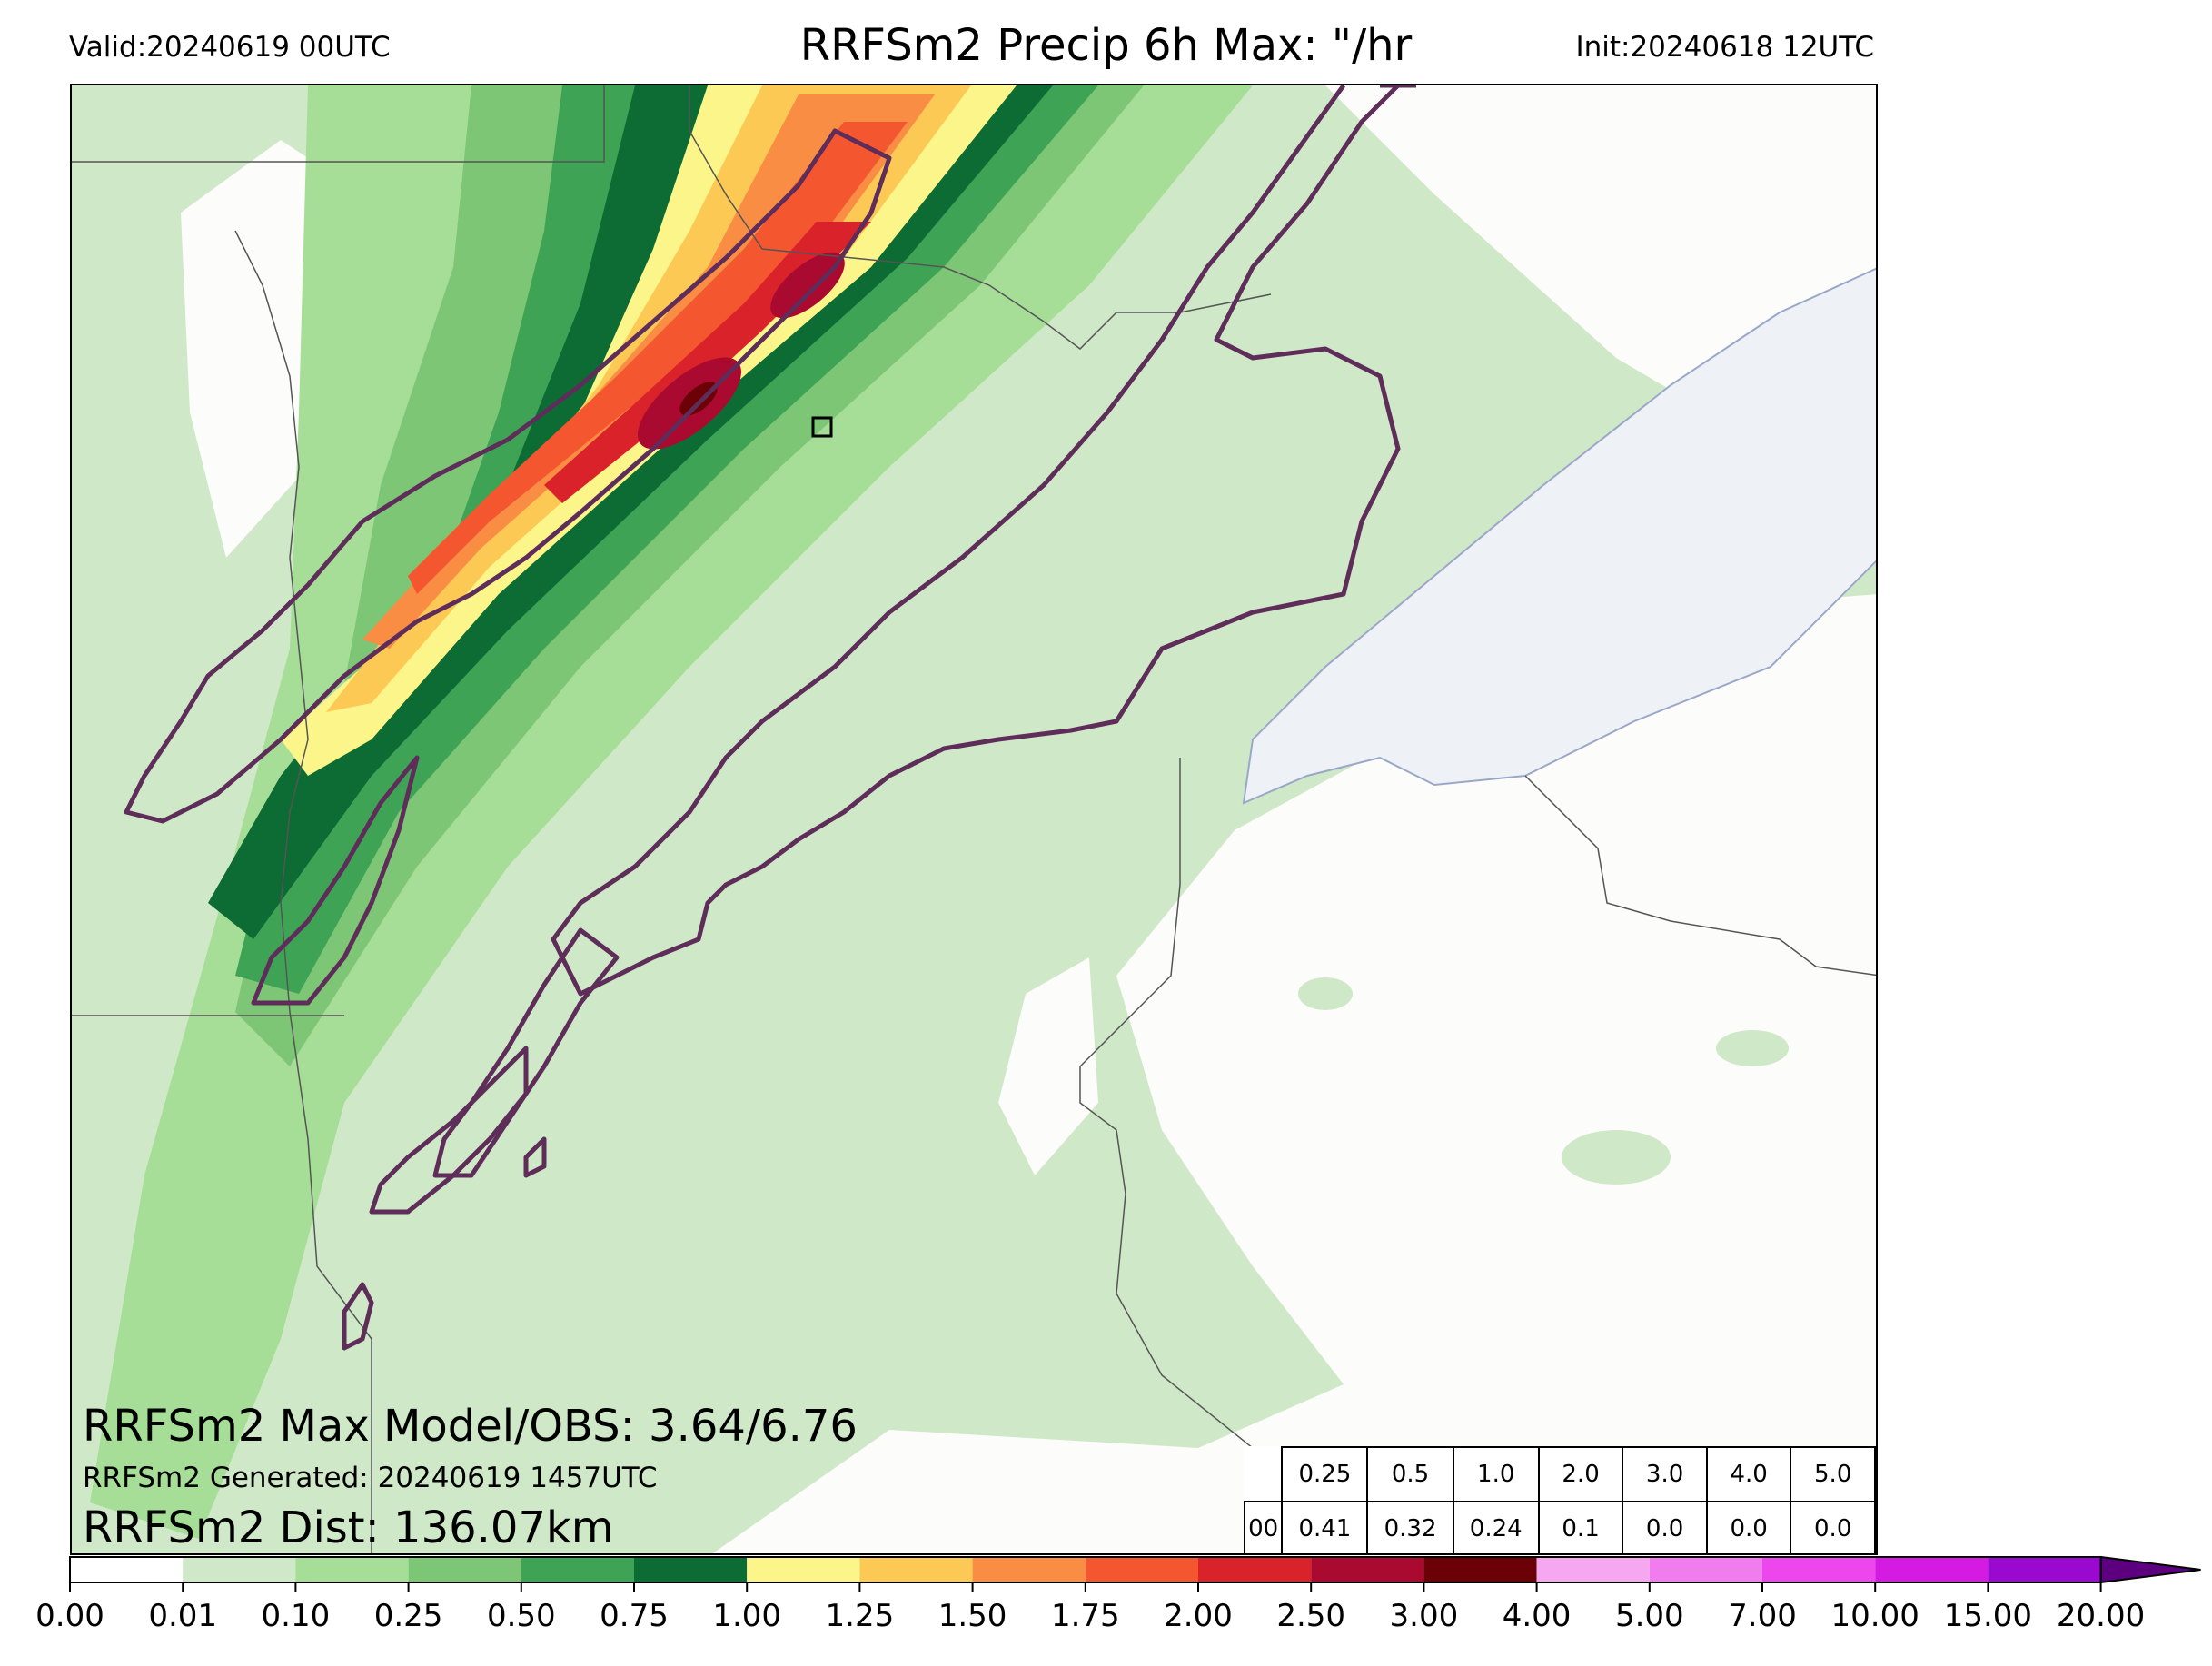  Describe the element at coordinates (1748, 1474) in the screenshot. I see `threshold-cell: 4.0` at that location.